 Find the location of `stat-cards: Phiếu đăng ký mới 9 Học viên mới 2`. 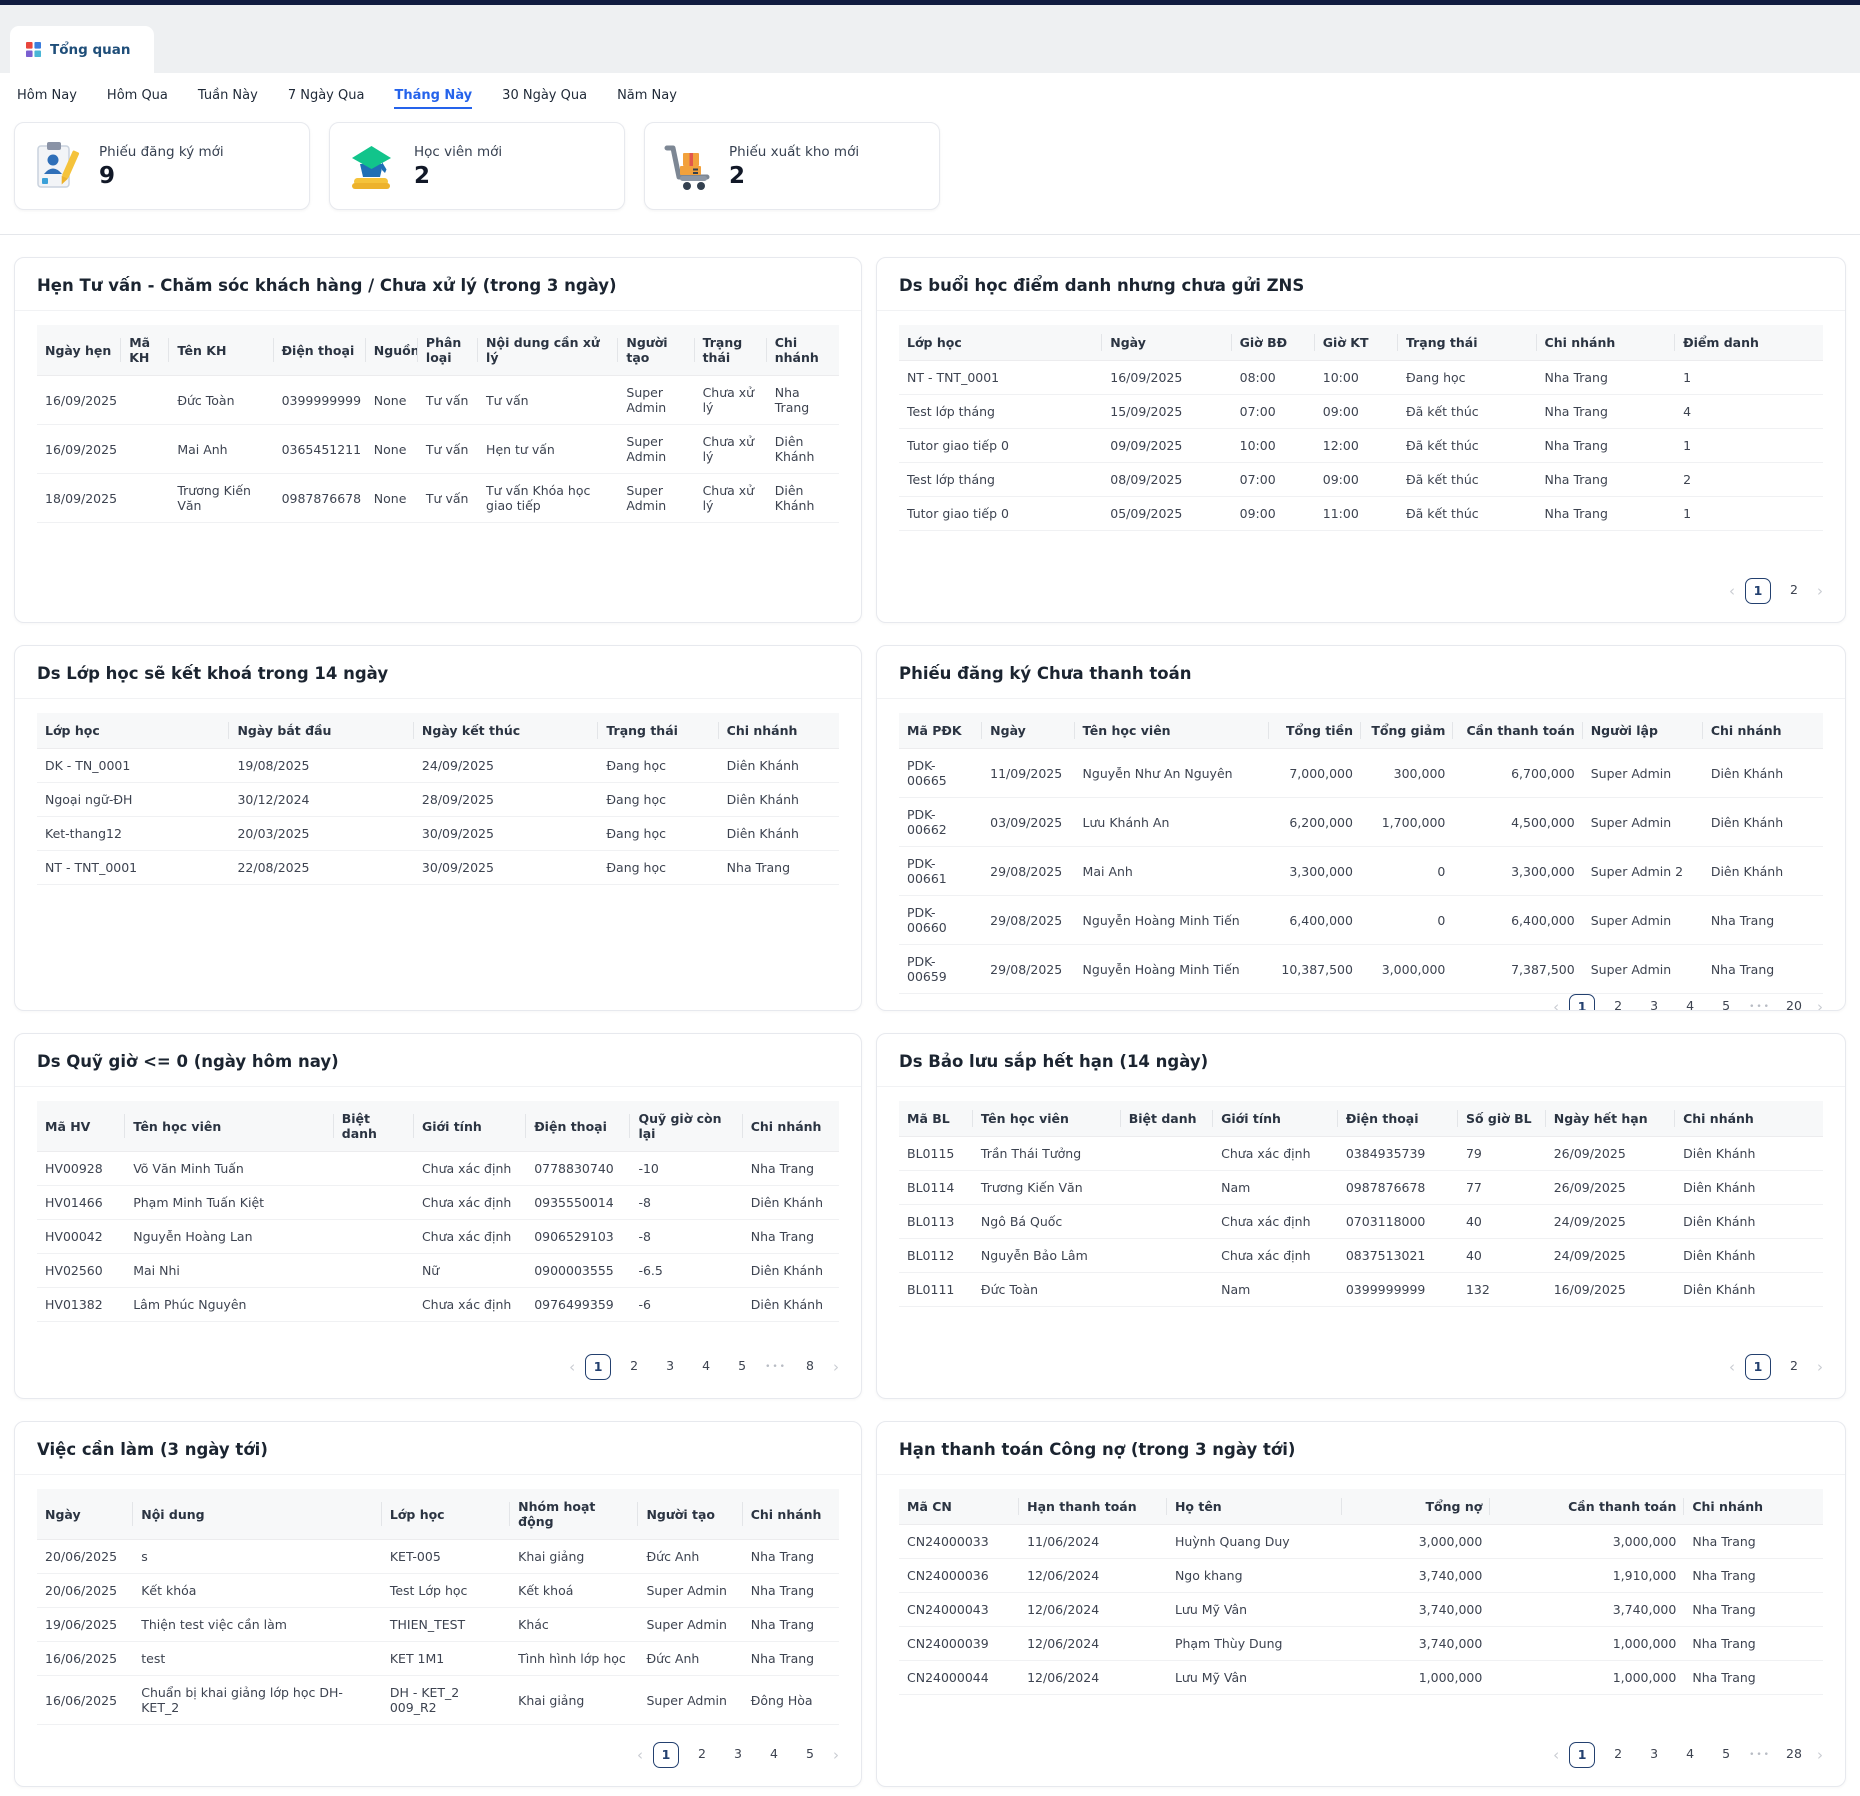

stat-cards: Phiếu đăng ký mới 9 Học viên mới 2 is located at coordinates (930, 164).